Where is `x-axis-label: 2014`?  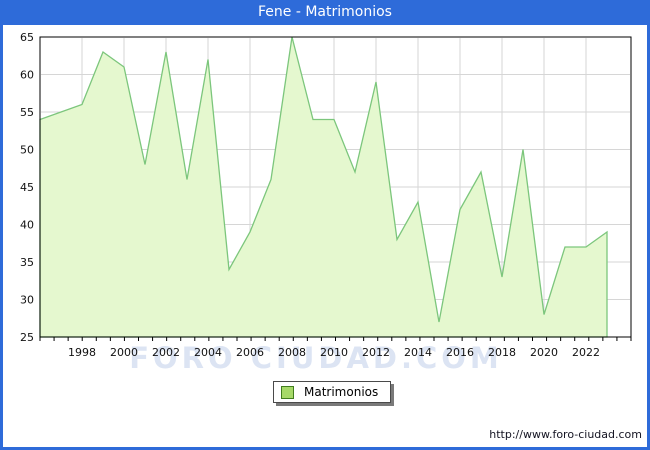
x-axis-label: 2014 is located at coordinates (418, 352).